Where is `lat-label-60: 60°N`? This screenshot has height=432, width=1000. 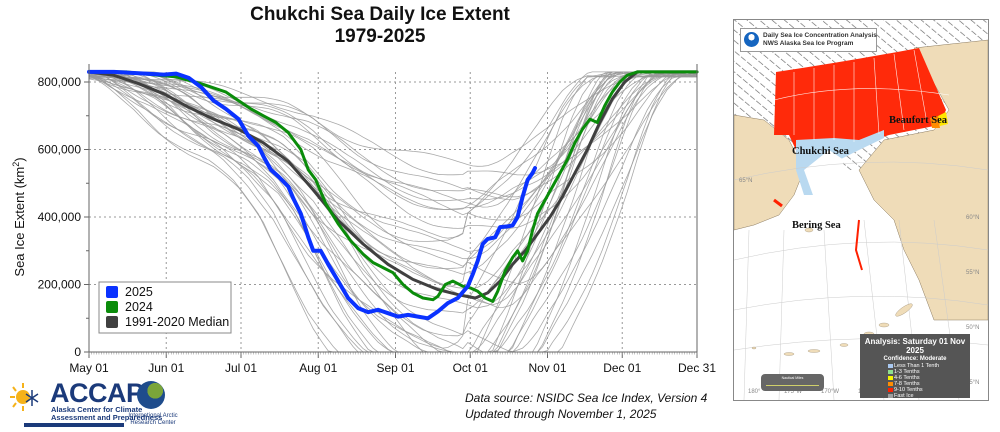
lat-label-60: 60°N is located at coordinates (973, 218).